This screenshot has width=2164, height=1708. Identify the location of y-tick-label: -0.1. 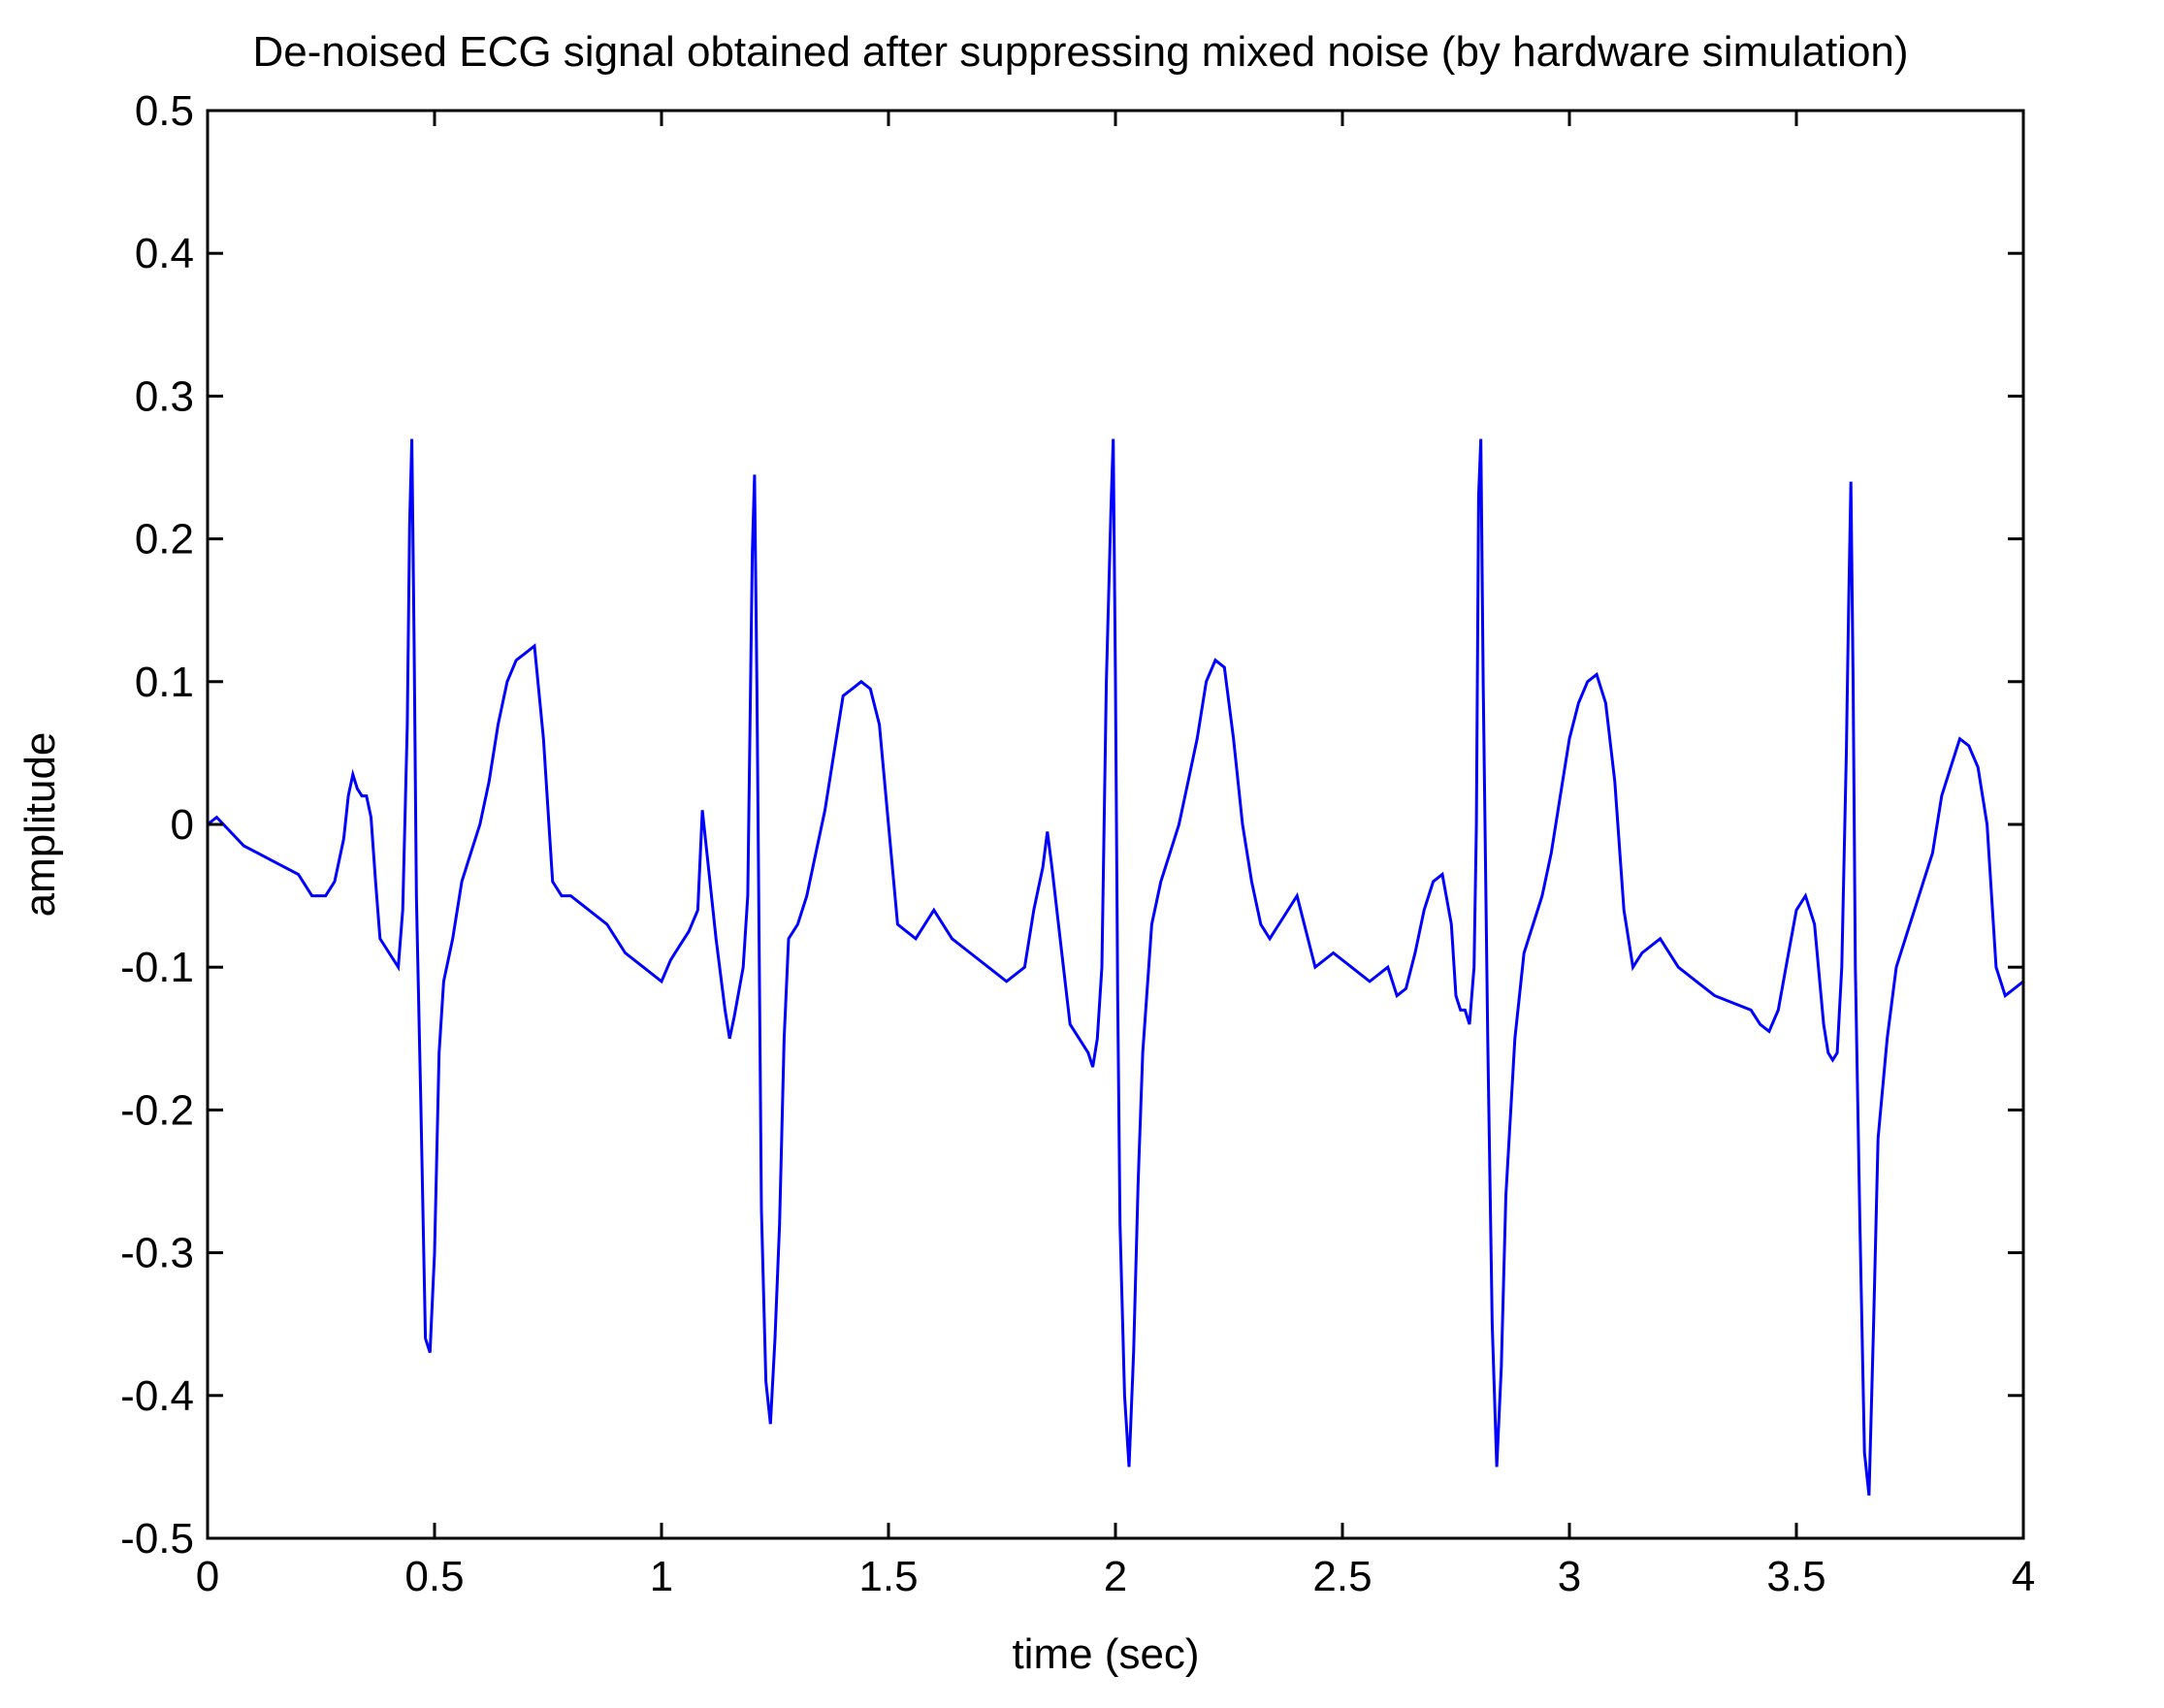
(157, 967).